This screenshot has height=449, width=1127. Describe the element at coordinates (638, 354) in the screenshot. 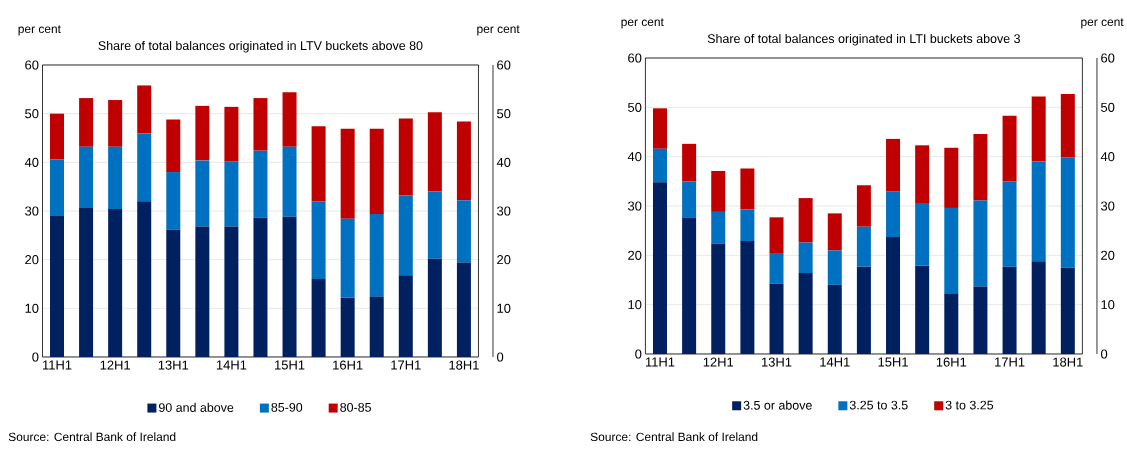

I see `y-tick-label: 0` at that location.